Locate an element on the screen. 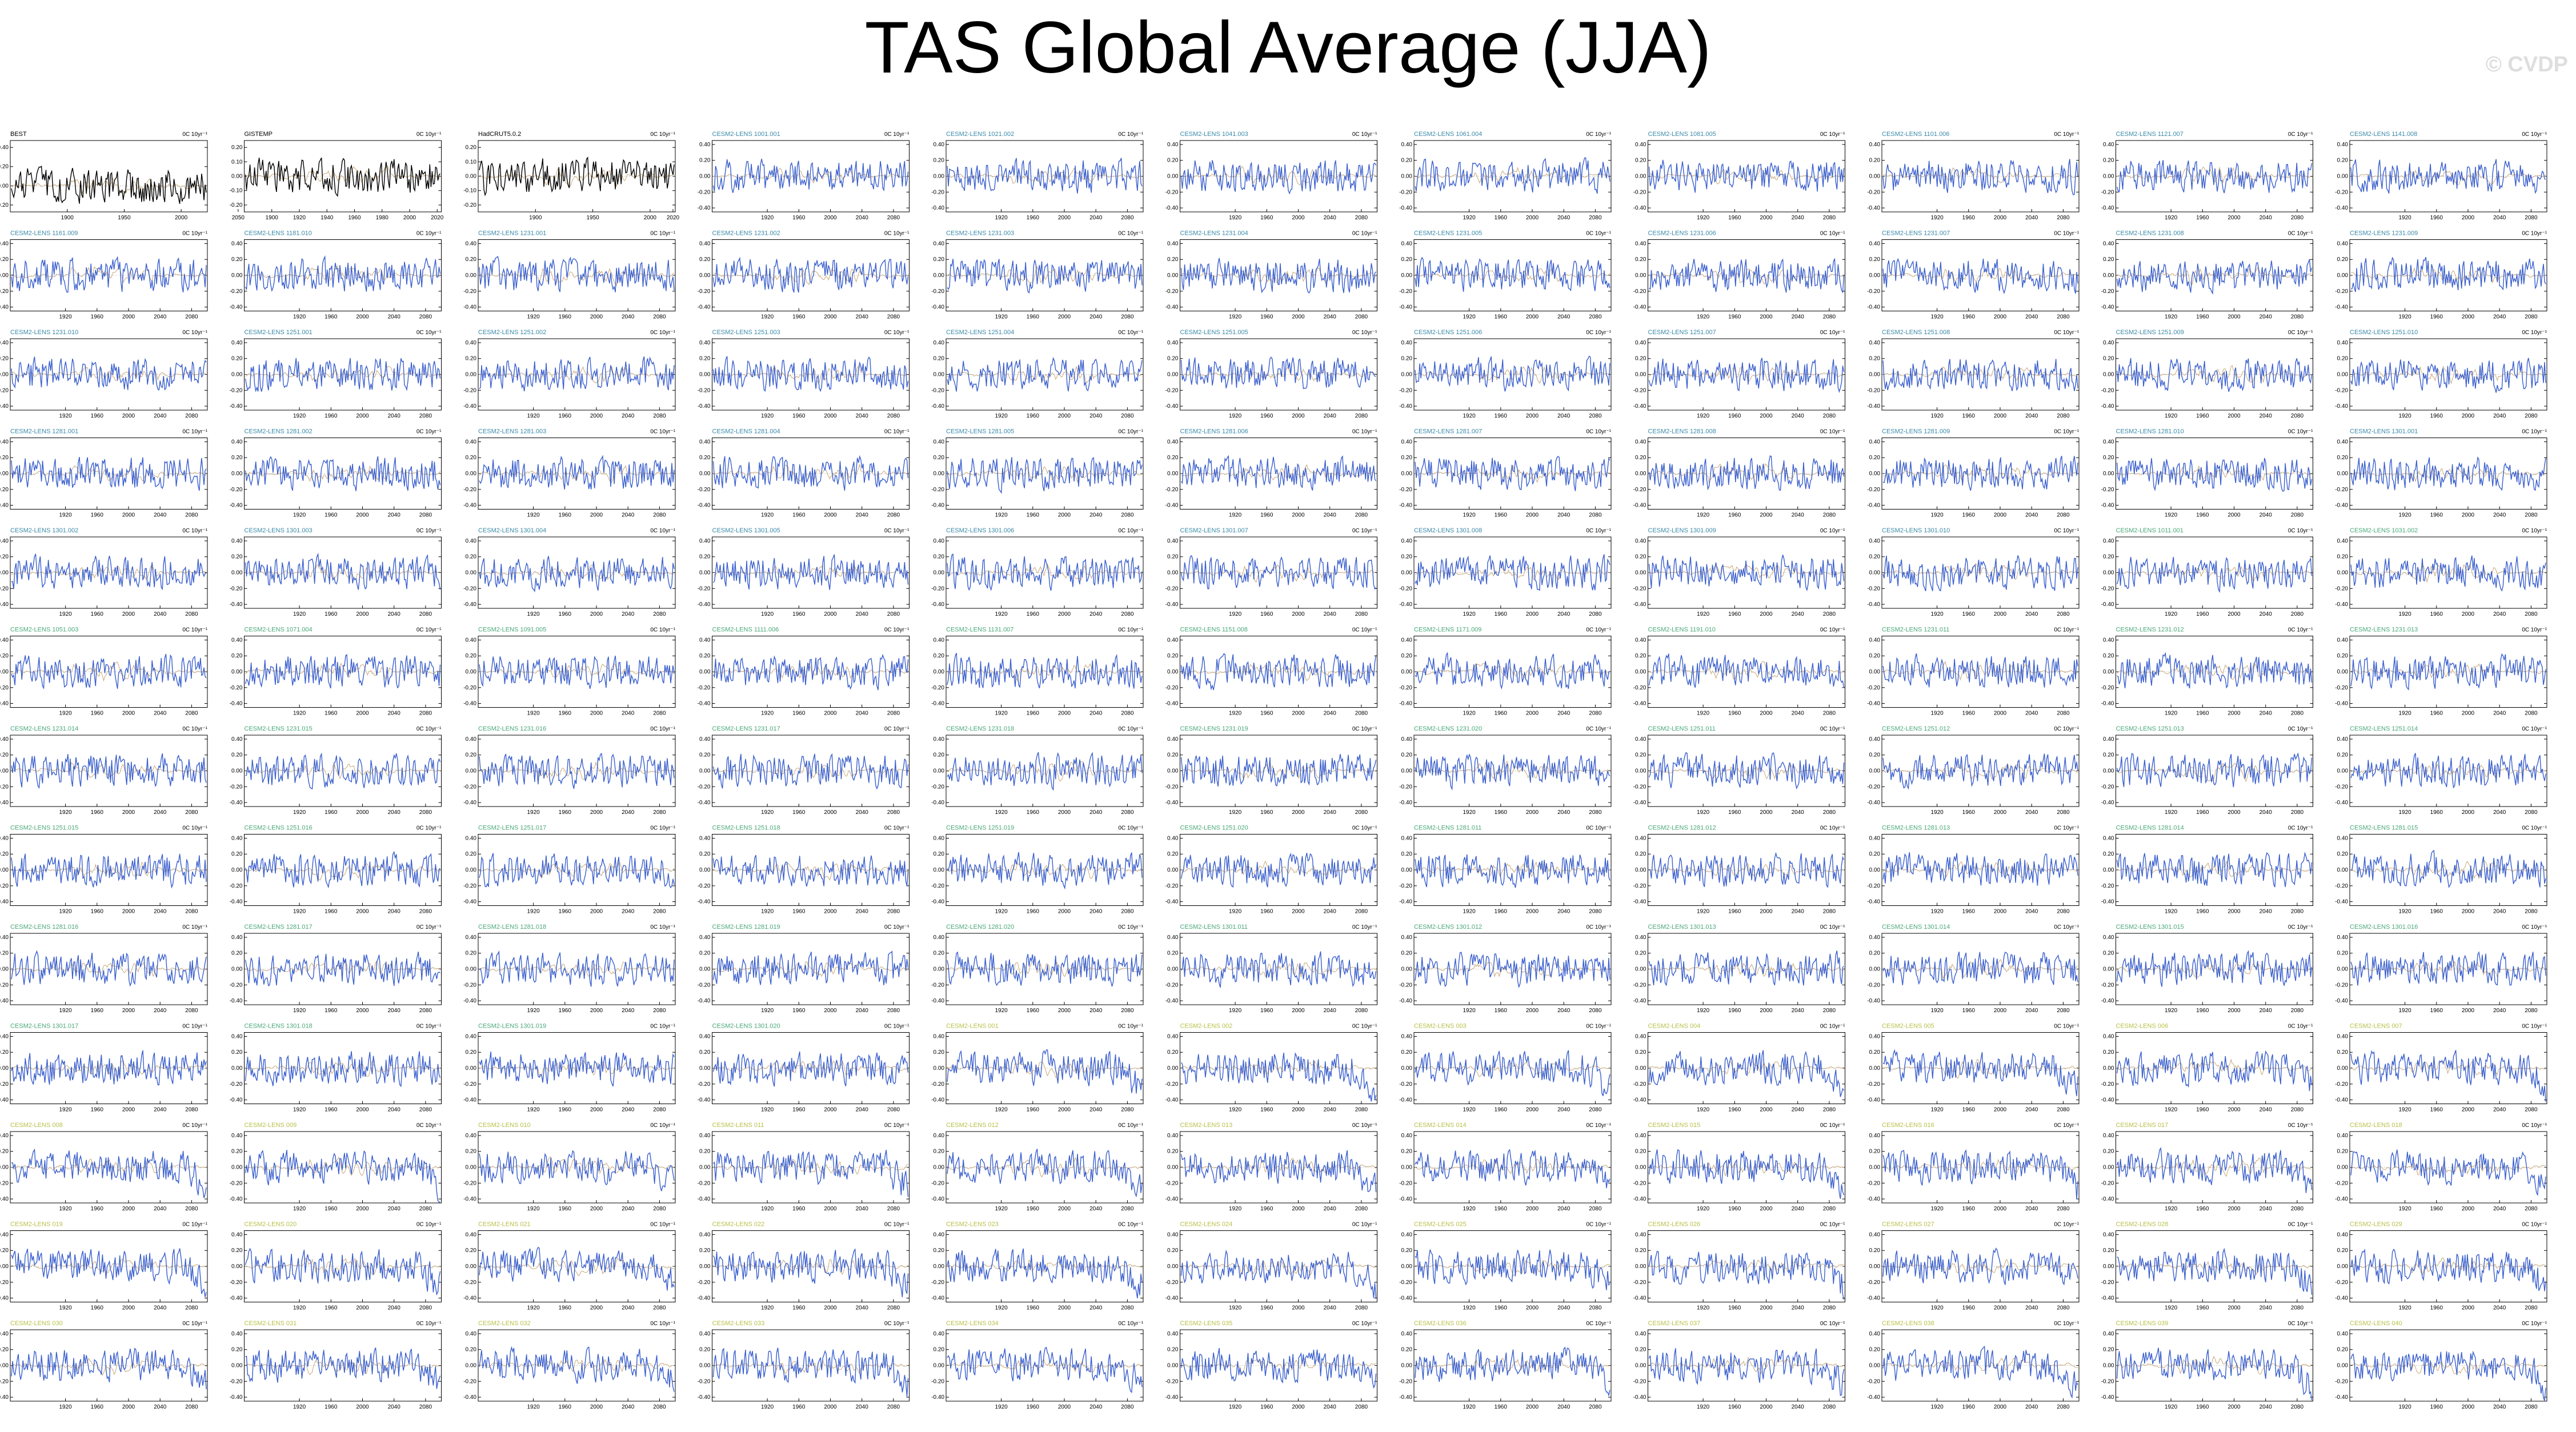  panel-title: CESM2-LENS 006 is located at coordinates (2142, 1026).